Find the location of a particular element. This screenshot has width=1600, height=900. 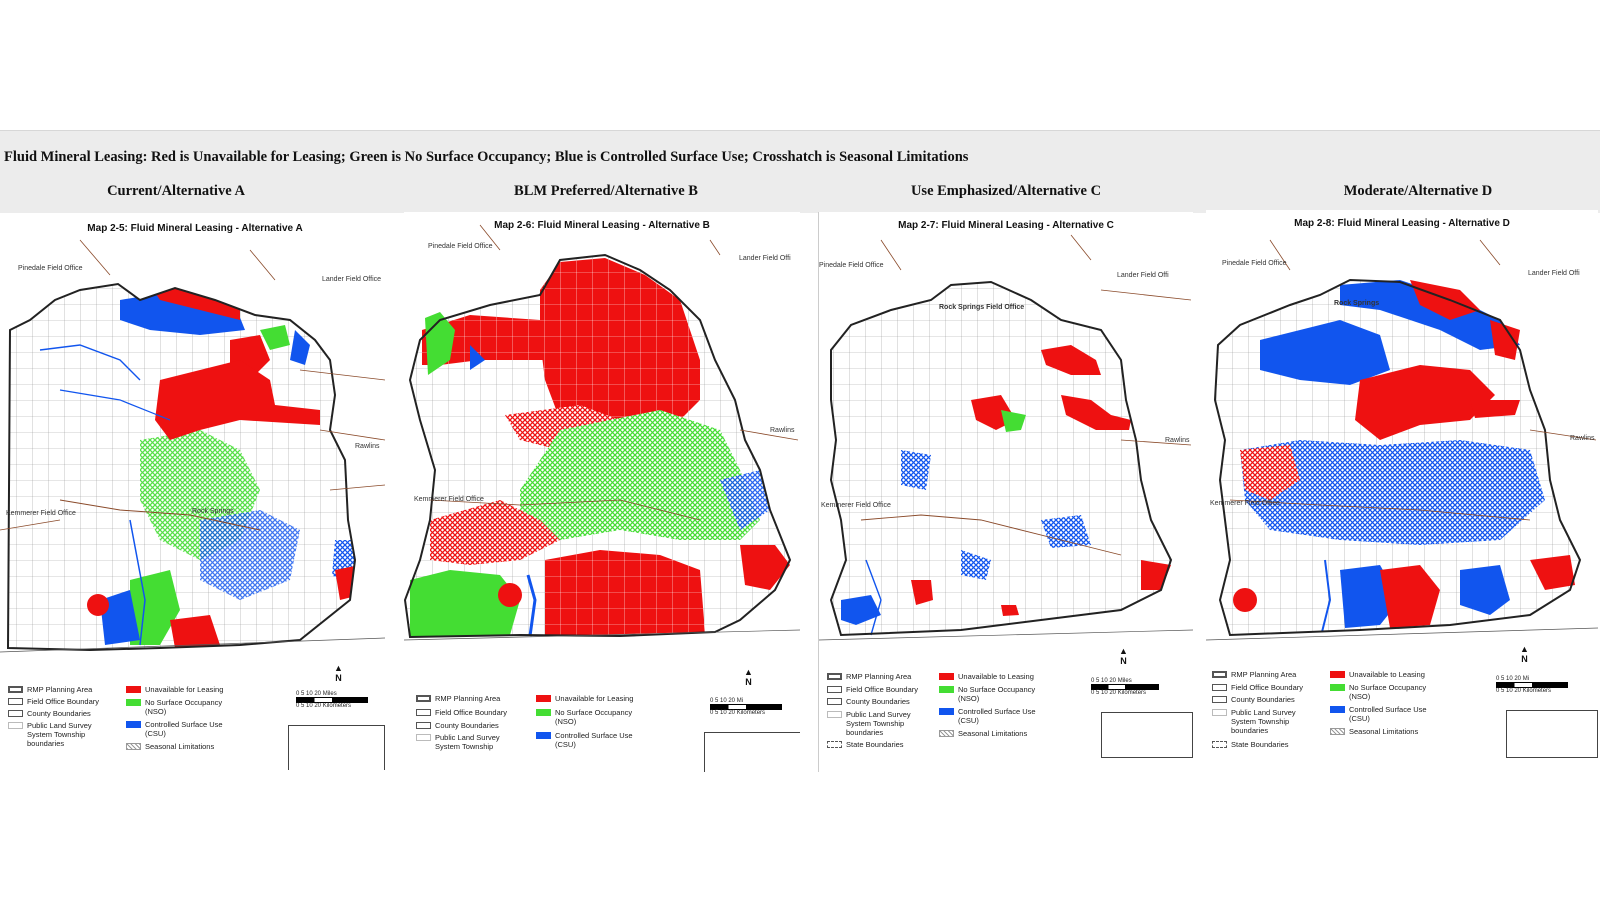

alt-c-label: Use Emphasized/Alternative C is located at coordinates (1006, 191).